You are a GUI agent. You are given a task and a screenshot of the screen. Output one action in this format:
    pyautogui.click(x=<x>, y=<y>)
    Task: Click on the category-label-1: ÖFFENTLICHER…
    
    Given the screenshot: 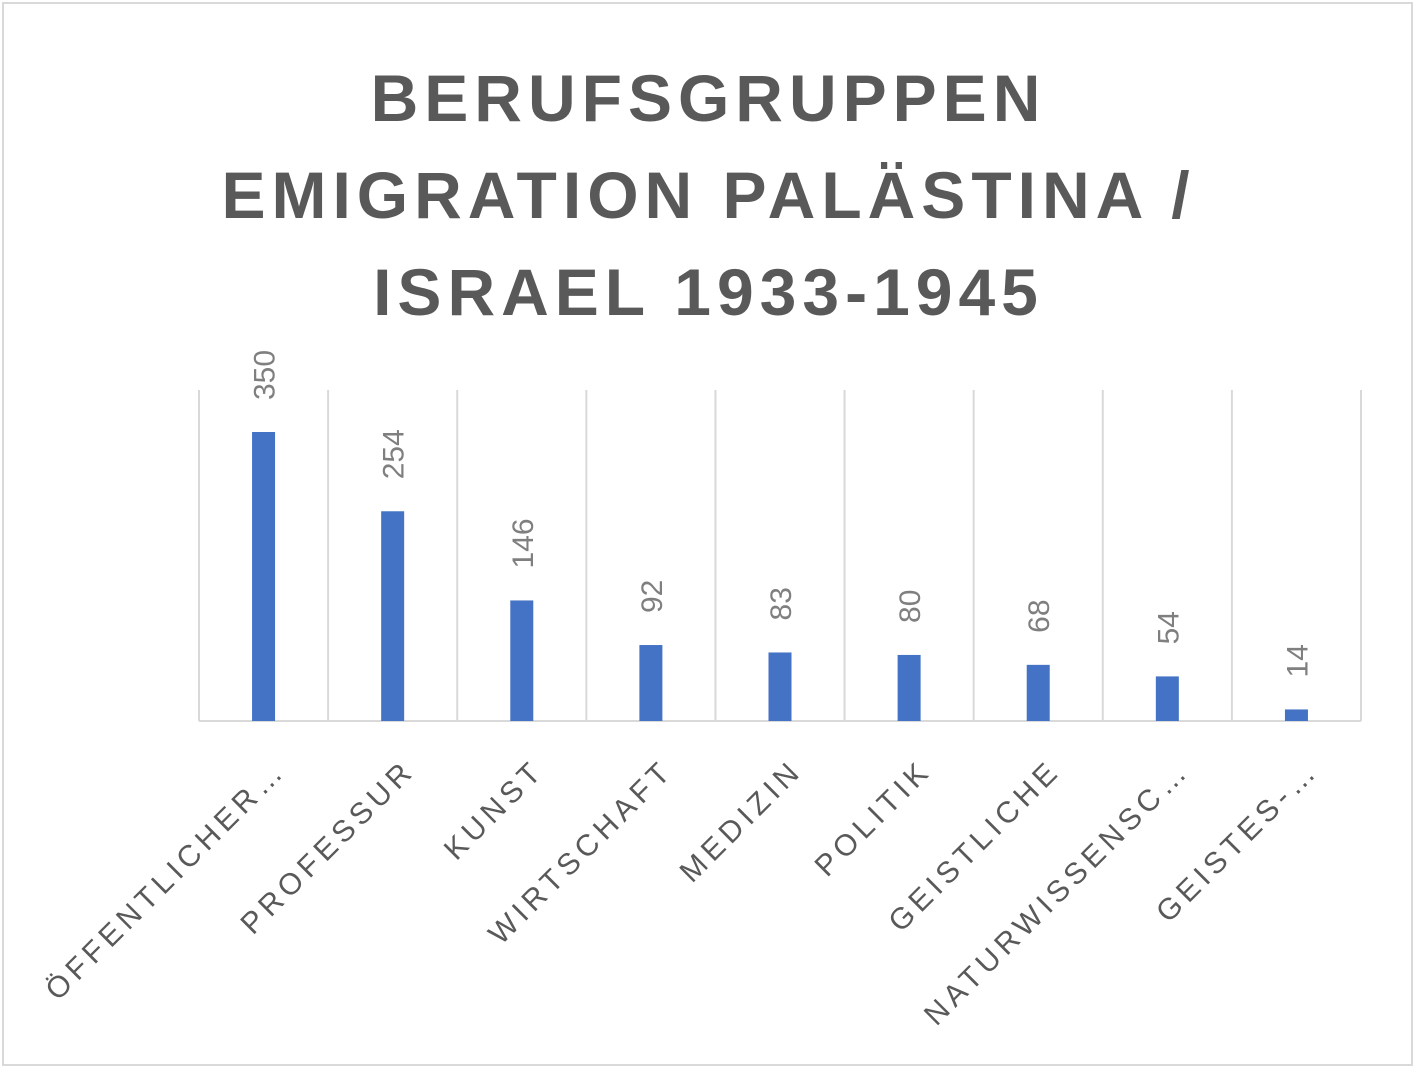 What is the action you would take?
    pyautogui.click(x=165, y=880)
    